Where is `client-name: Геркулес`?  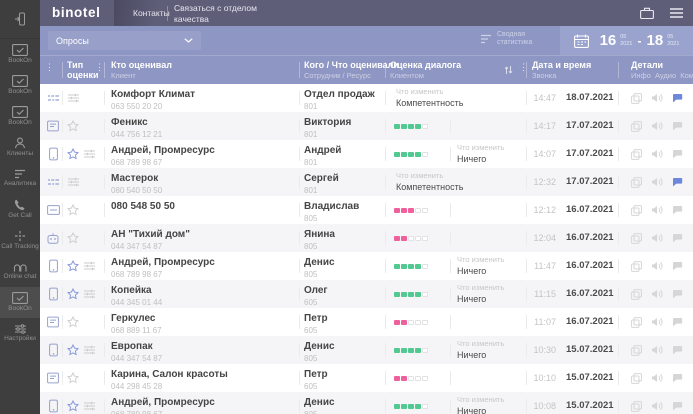 client-name: Геркулес is located at coordinates (133, 318).